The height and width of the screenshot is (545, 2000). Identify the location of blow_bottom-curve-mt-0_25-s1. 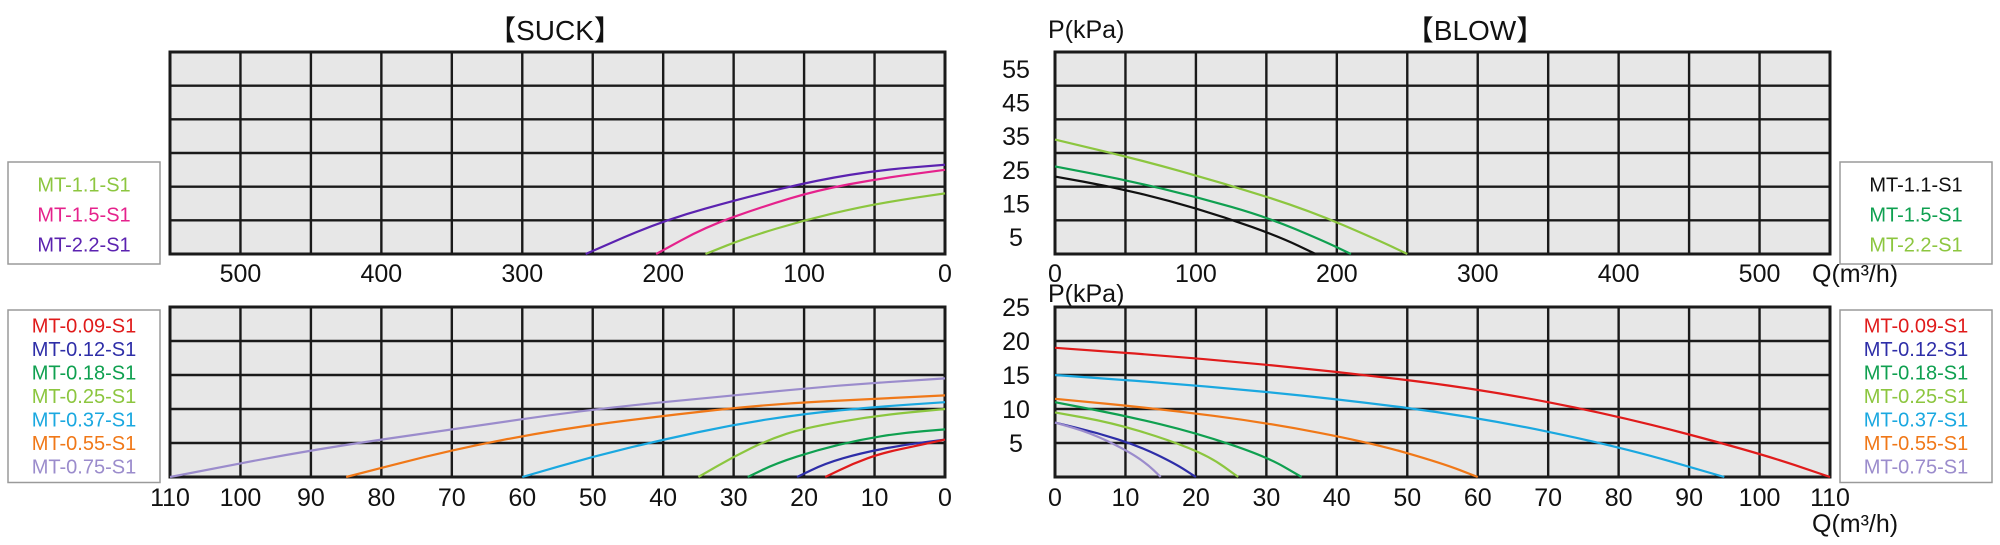
(1146, 444).